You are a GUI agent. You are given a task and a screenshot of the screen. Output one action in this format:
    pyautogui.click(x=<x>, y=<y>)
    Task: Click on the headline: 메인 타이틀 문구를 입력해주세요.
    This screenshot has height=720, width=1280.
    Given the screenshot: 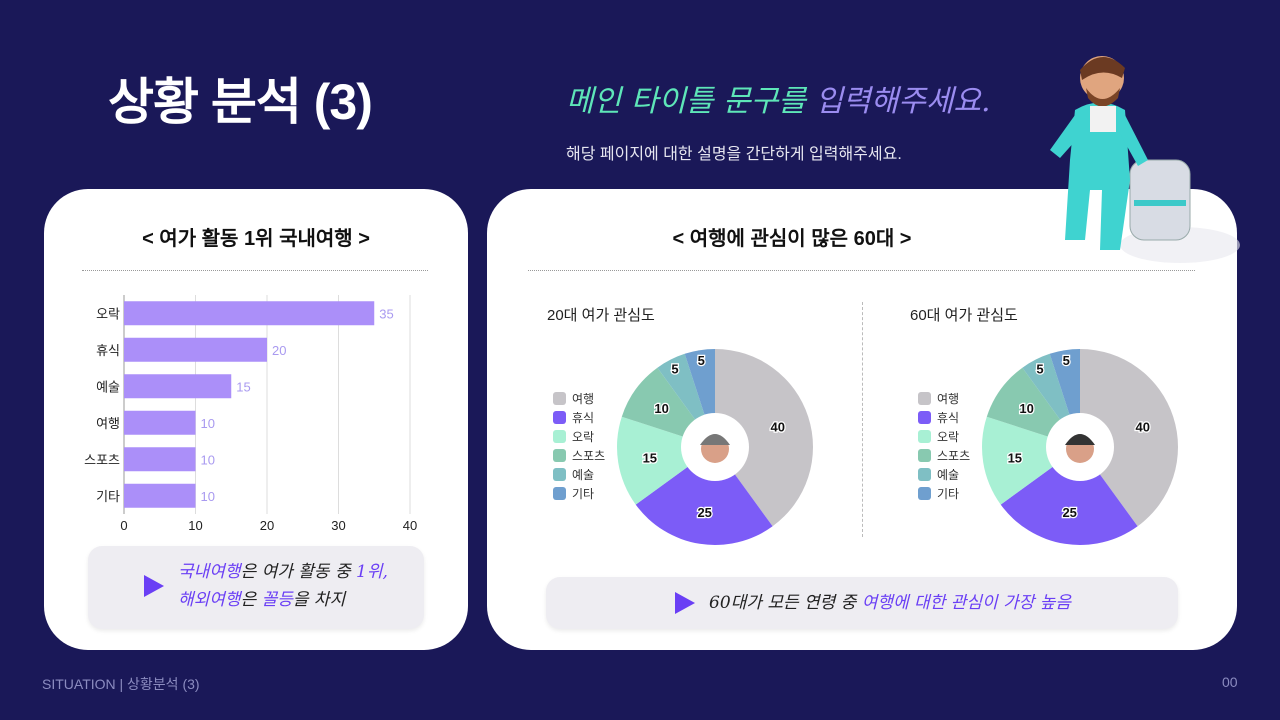 What is the action you would take?
    pyautogui.click(x=778, y=98)
    